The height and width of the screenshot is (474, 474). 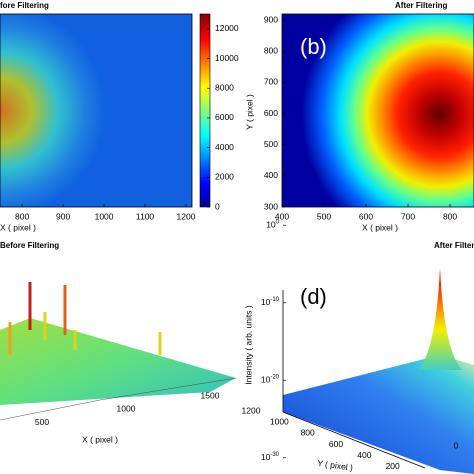 What do you see at coordinates (272, 224) in the screenshot?
I see `tick-label: 100` at bounding box center [272, 224].